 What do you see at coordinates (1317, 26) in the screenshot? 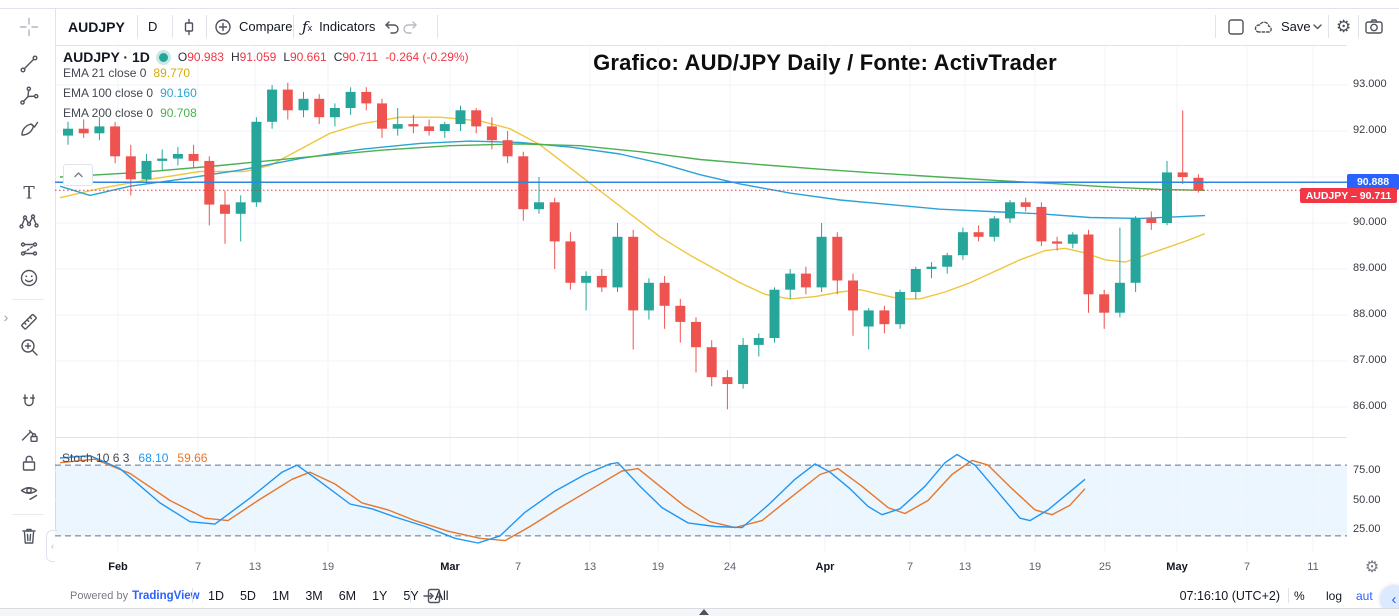
I see `save-dropdown-button` at bounding box center [1317, 26].